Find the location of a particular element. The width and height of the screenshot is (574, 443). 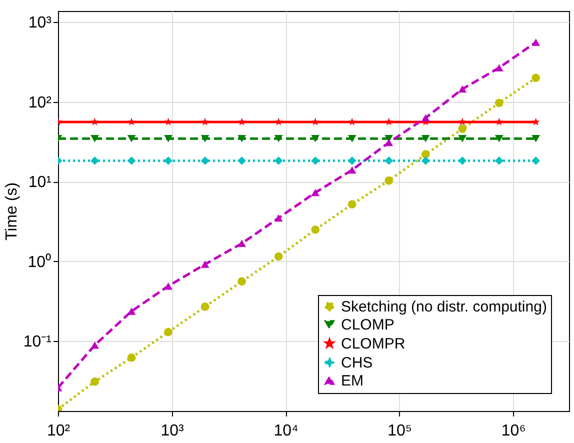

y-axis-title: Time (s) is located at coordinates (11, 211).